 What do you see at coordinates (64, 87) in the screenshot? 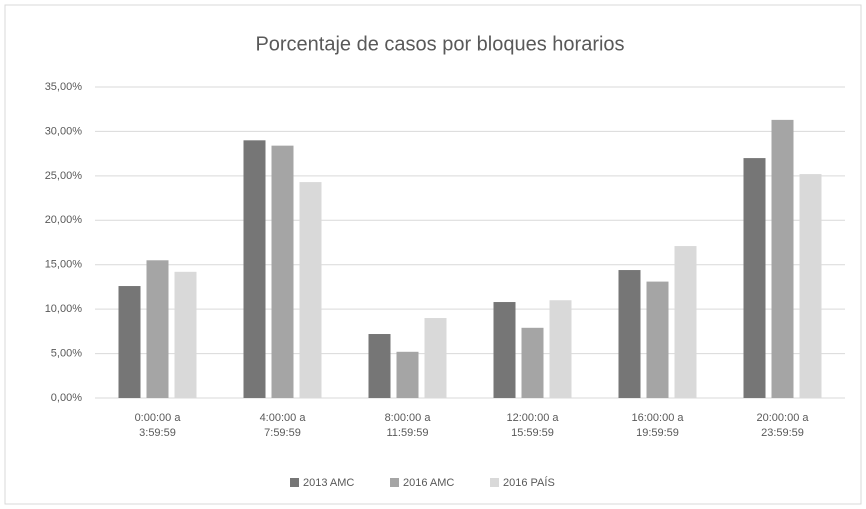
I see `y-tick-label: 35,00%` at bounding box center [64, 87].